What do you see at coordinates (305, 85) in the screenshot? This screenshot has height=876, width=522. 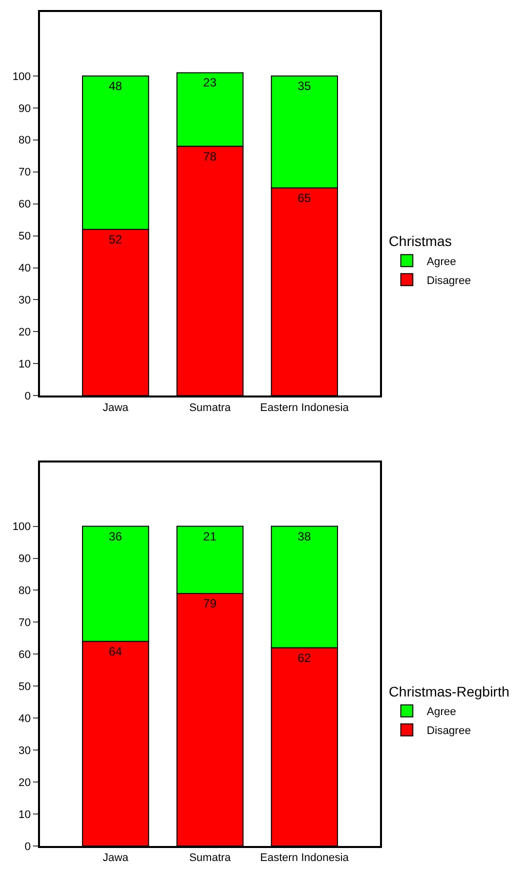 I see `data-label: 35` at bounding box center [305, 85].